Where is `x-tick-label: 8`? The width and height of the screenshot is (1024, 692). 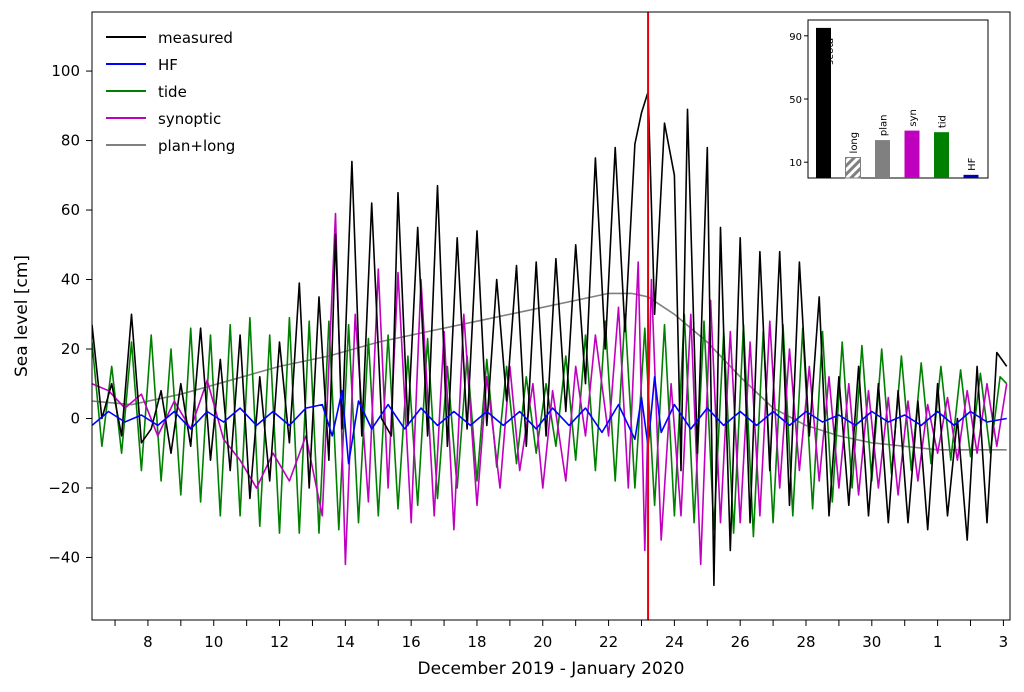
x-tick-label: 8 is located at coordinates (148, 642).